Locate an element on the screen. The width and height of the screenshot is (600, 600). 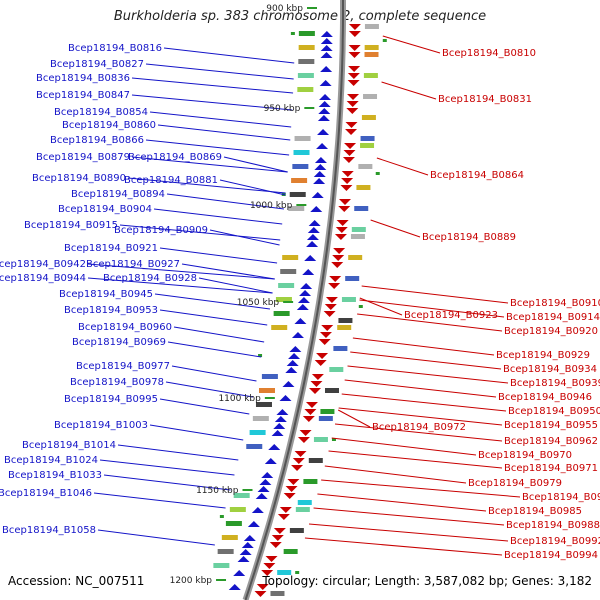
gene-label-right: Bcep18194_B0934 is located at coordinates (550, 369).